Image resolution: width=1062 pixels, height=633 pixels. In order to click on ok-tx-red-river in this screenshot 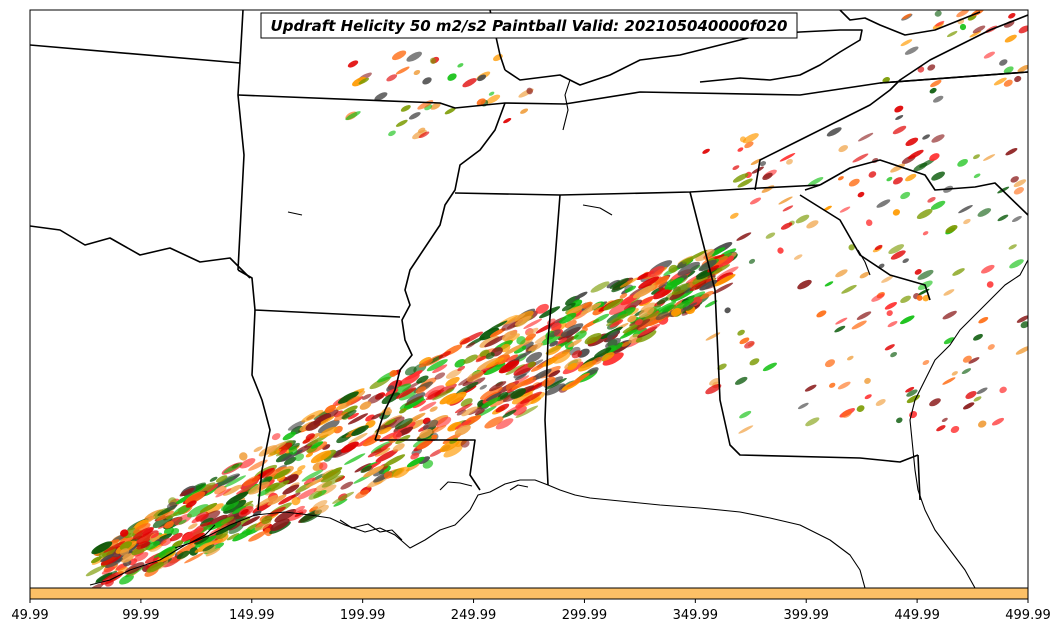, I will do `click(140, 252)`.